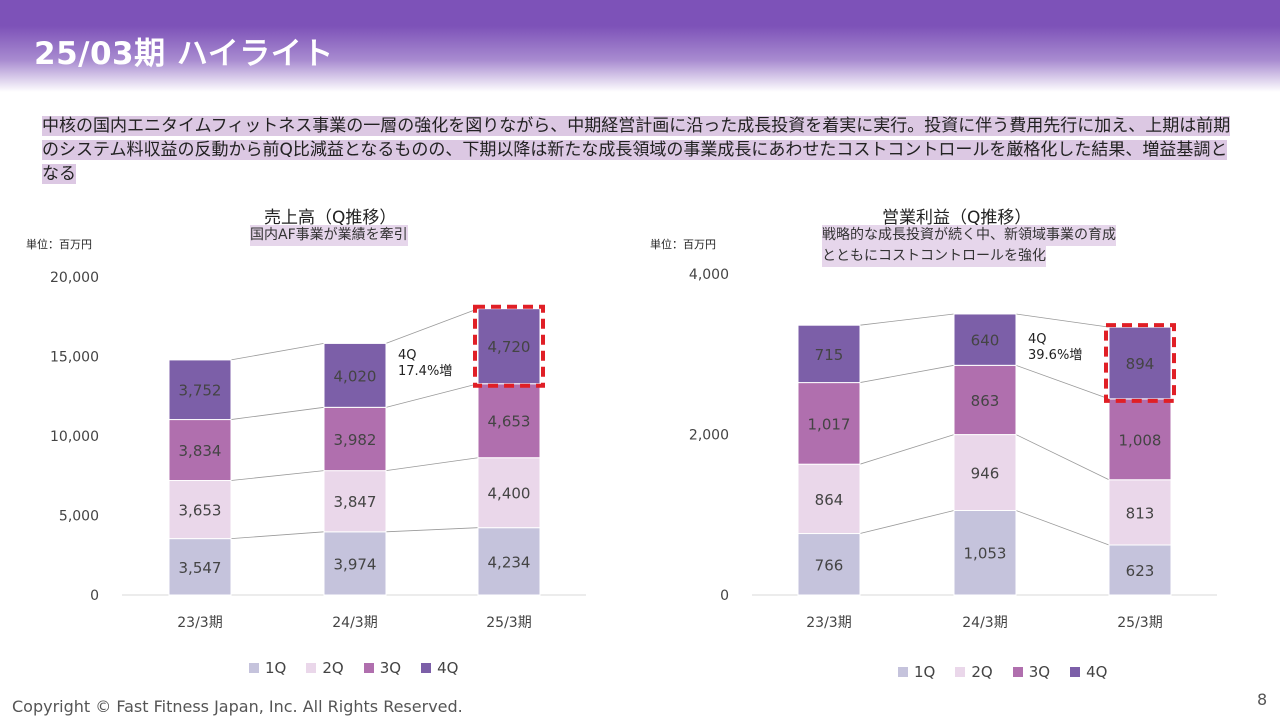  What do you see at coordinates (354, 623) in the screenshot?
I see `sales-category-label: 24/3期` at bounding box center [354, 623].